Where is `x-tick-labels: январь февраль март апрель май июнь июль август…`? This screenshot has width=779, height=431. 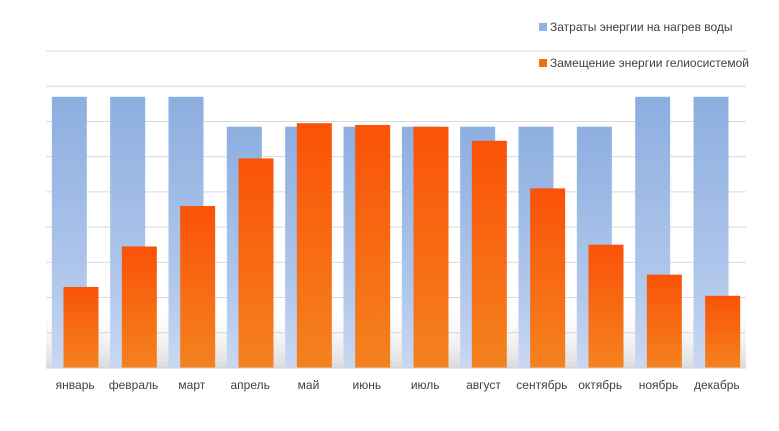 x-tick-labels: январь февраль март апрель май июнь июль август… is located at coordinates (398, 385).